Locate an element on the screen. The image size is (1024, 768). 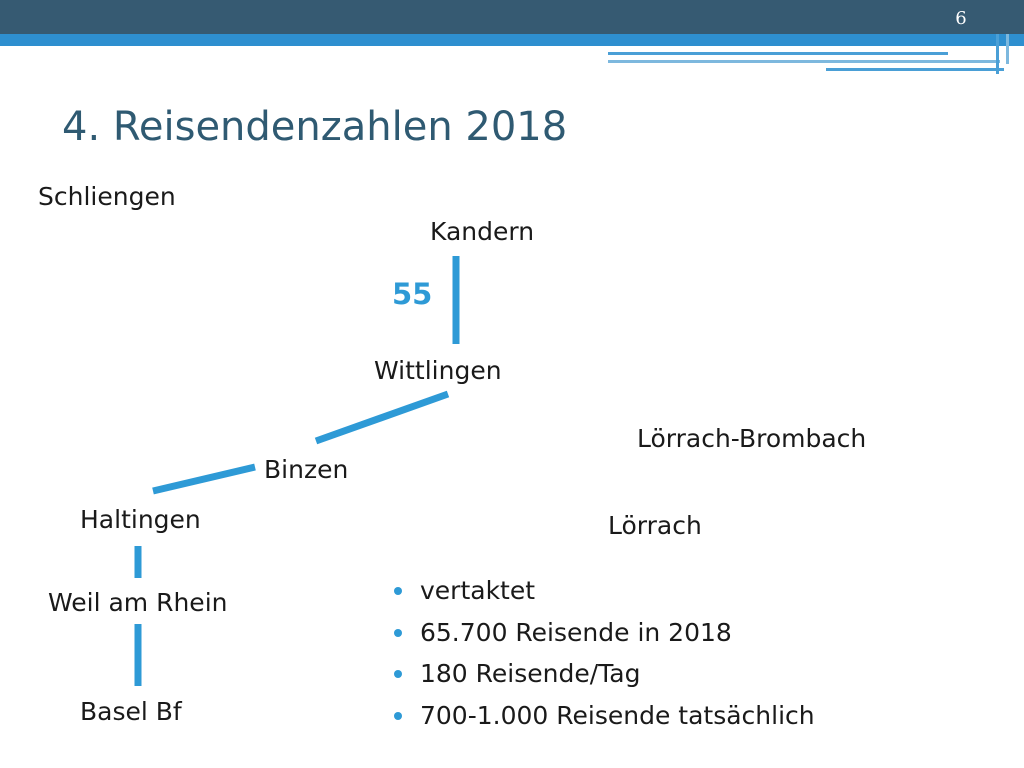
station-kandern: Kandern is located at coordinates (482, 231).